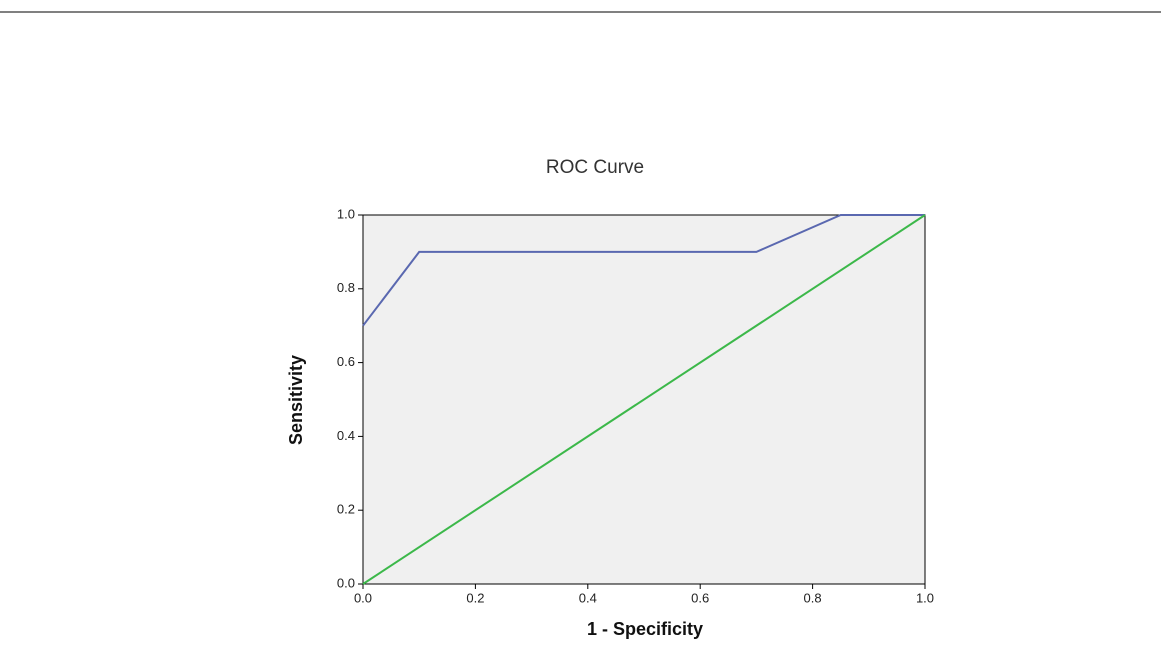 Image resolution: width=1161 pixels, height=671 pixels. I want to click on chart-title: ROC Curve, so click(595, 167).